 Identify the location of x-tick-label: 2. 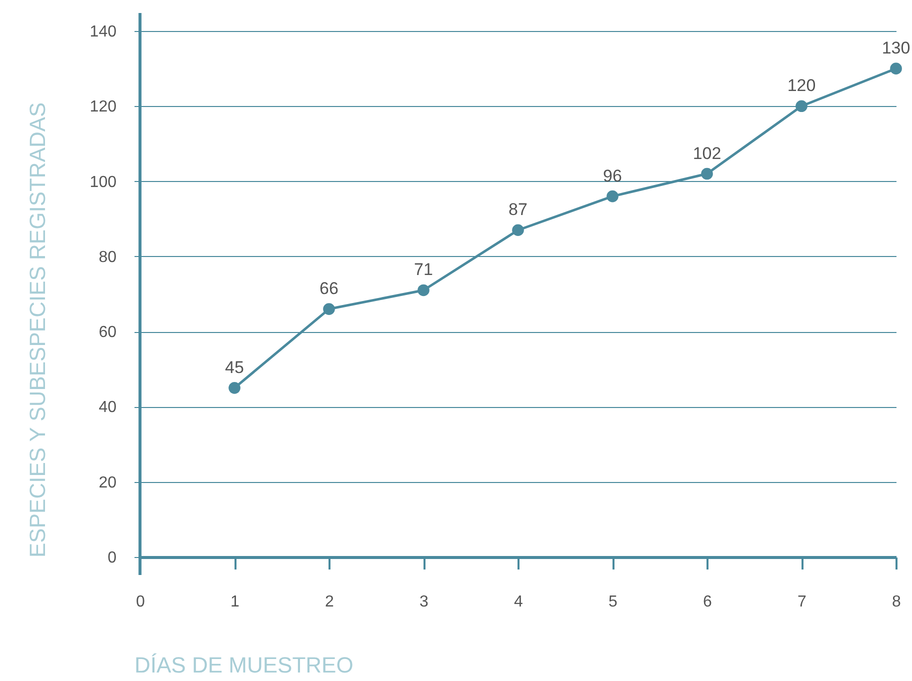
(329, 602).